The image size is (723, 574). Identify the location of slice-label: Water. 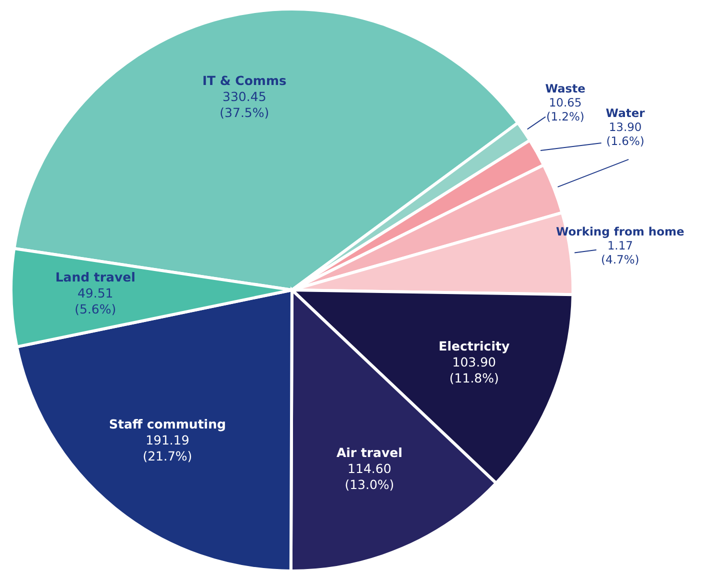
(626, 113).